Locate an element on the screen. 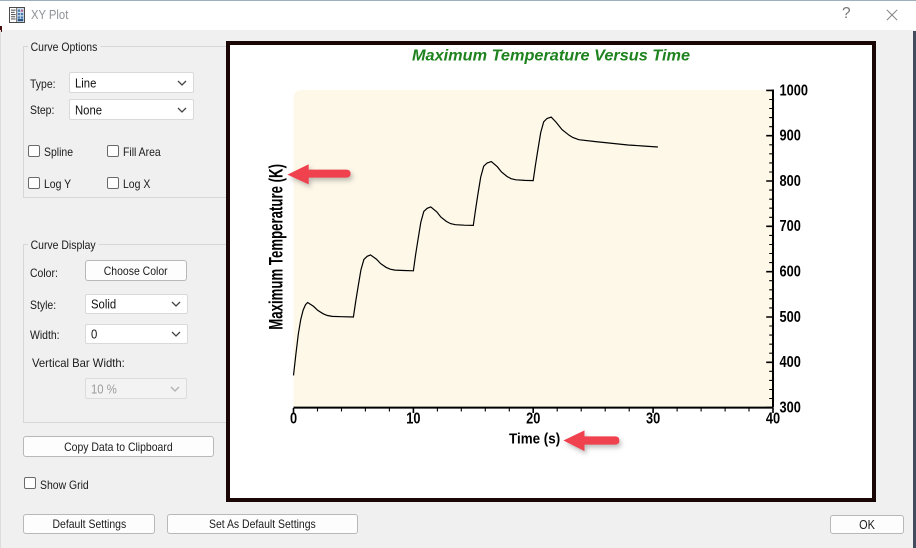  svg-text: Time (s) is located at coordinates (534, 439).